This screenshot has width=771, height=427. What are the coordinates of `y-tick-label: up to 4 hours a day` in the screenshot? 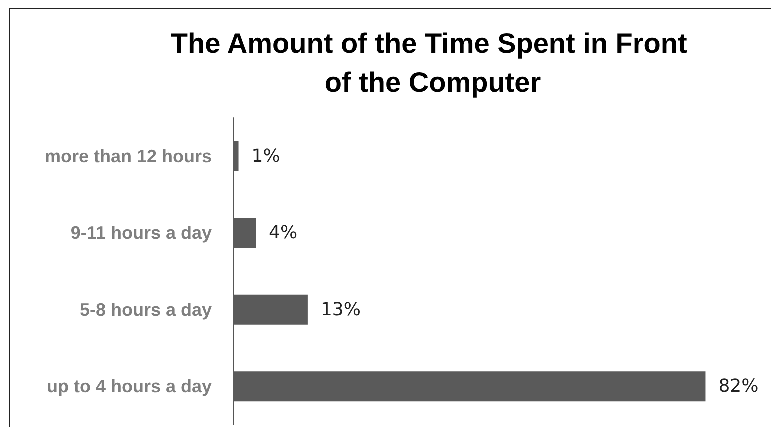 It's located at (129, 386).